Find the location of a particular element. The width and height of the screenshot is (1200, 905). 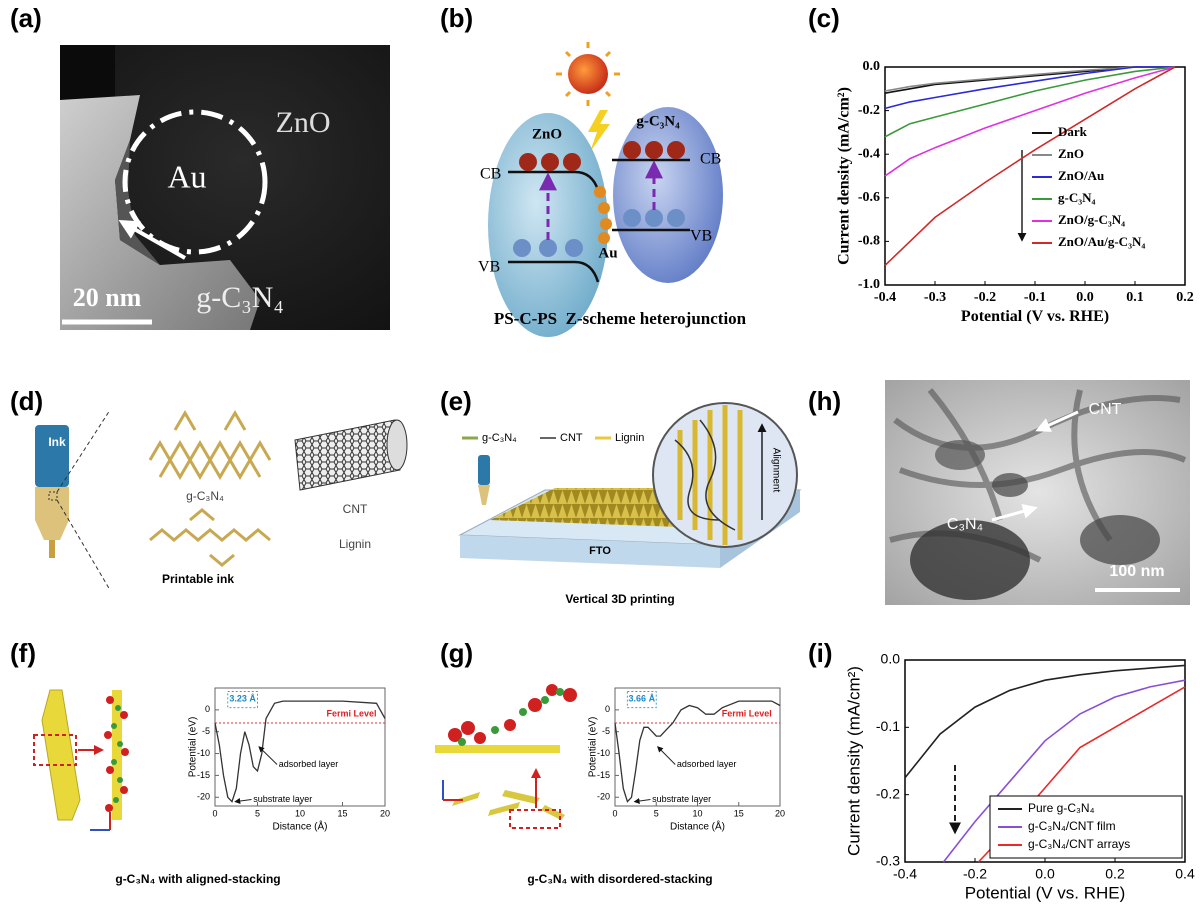

annotation: 3.23 Å is located at coordinates (242, 699).